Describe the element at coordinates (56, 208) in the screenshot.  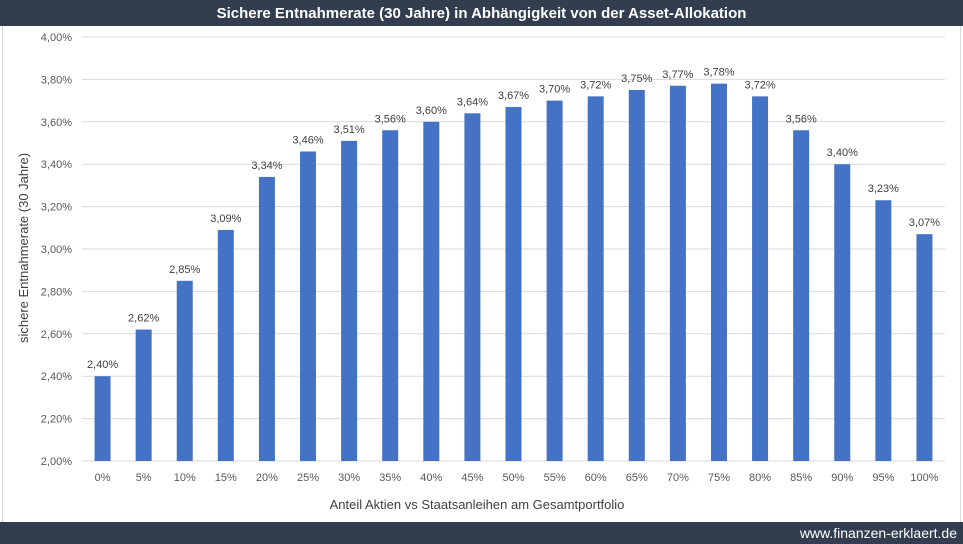
I see `y-tick-label: 3,20%` at that location.